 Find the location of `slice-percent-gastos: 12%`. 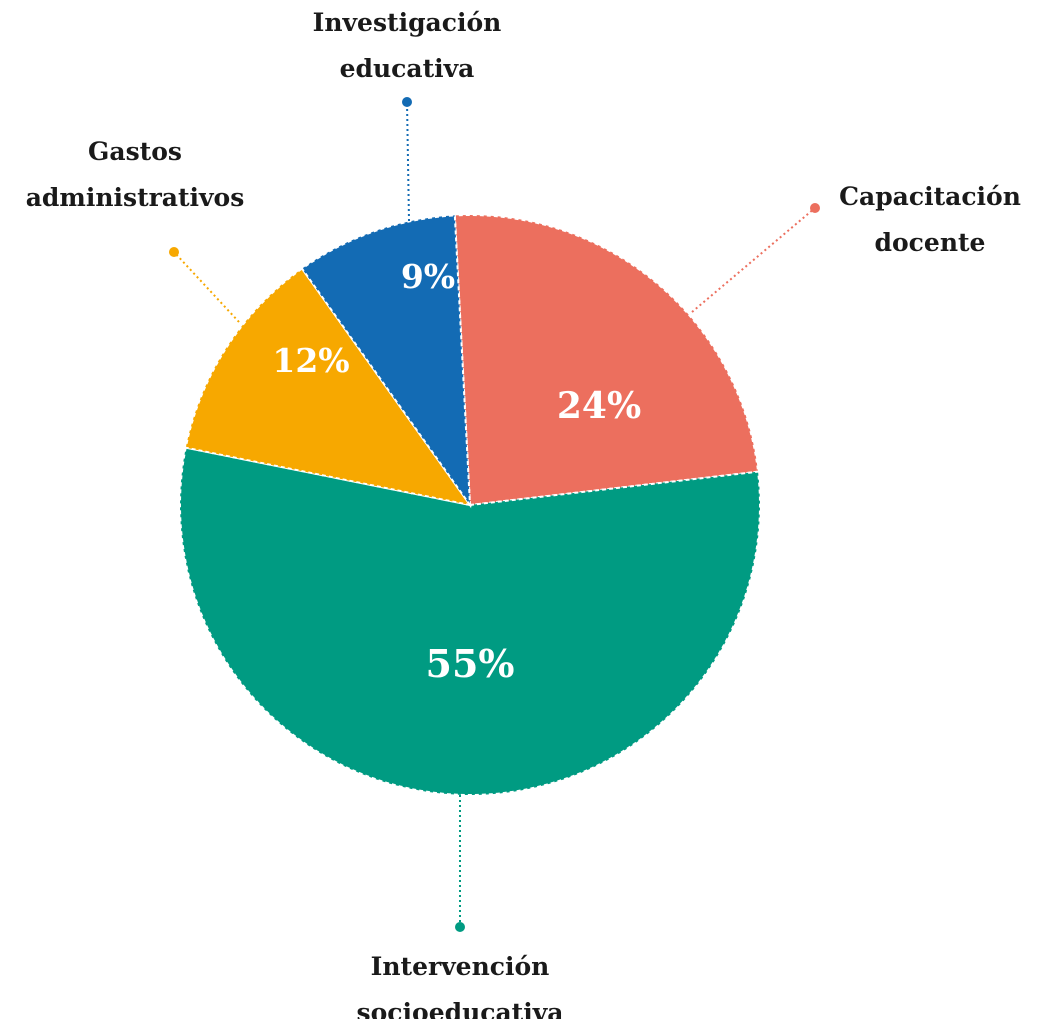

slice-percent-gastos: 12% is located at coordinates (310, 360).